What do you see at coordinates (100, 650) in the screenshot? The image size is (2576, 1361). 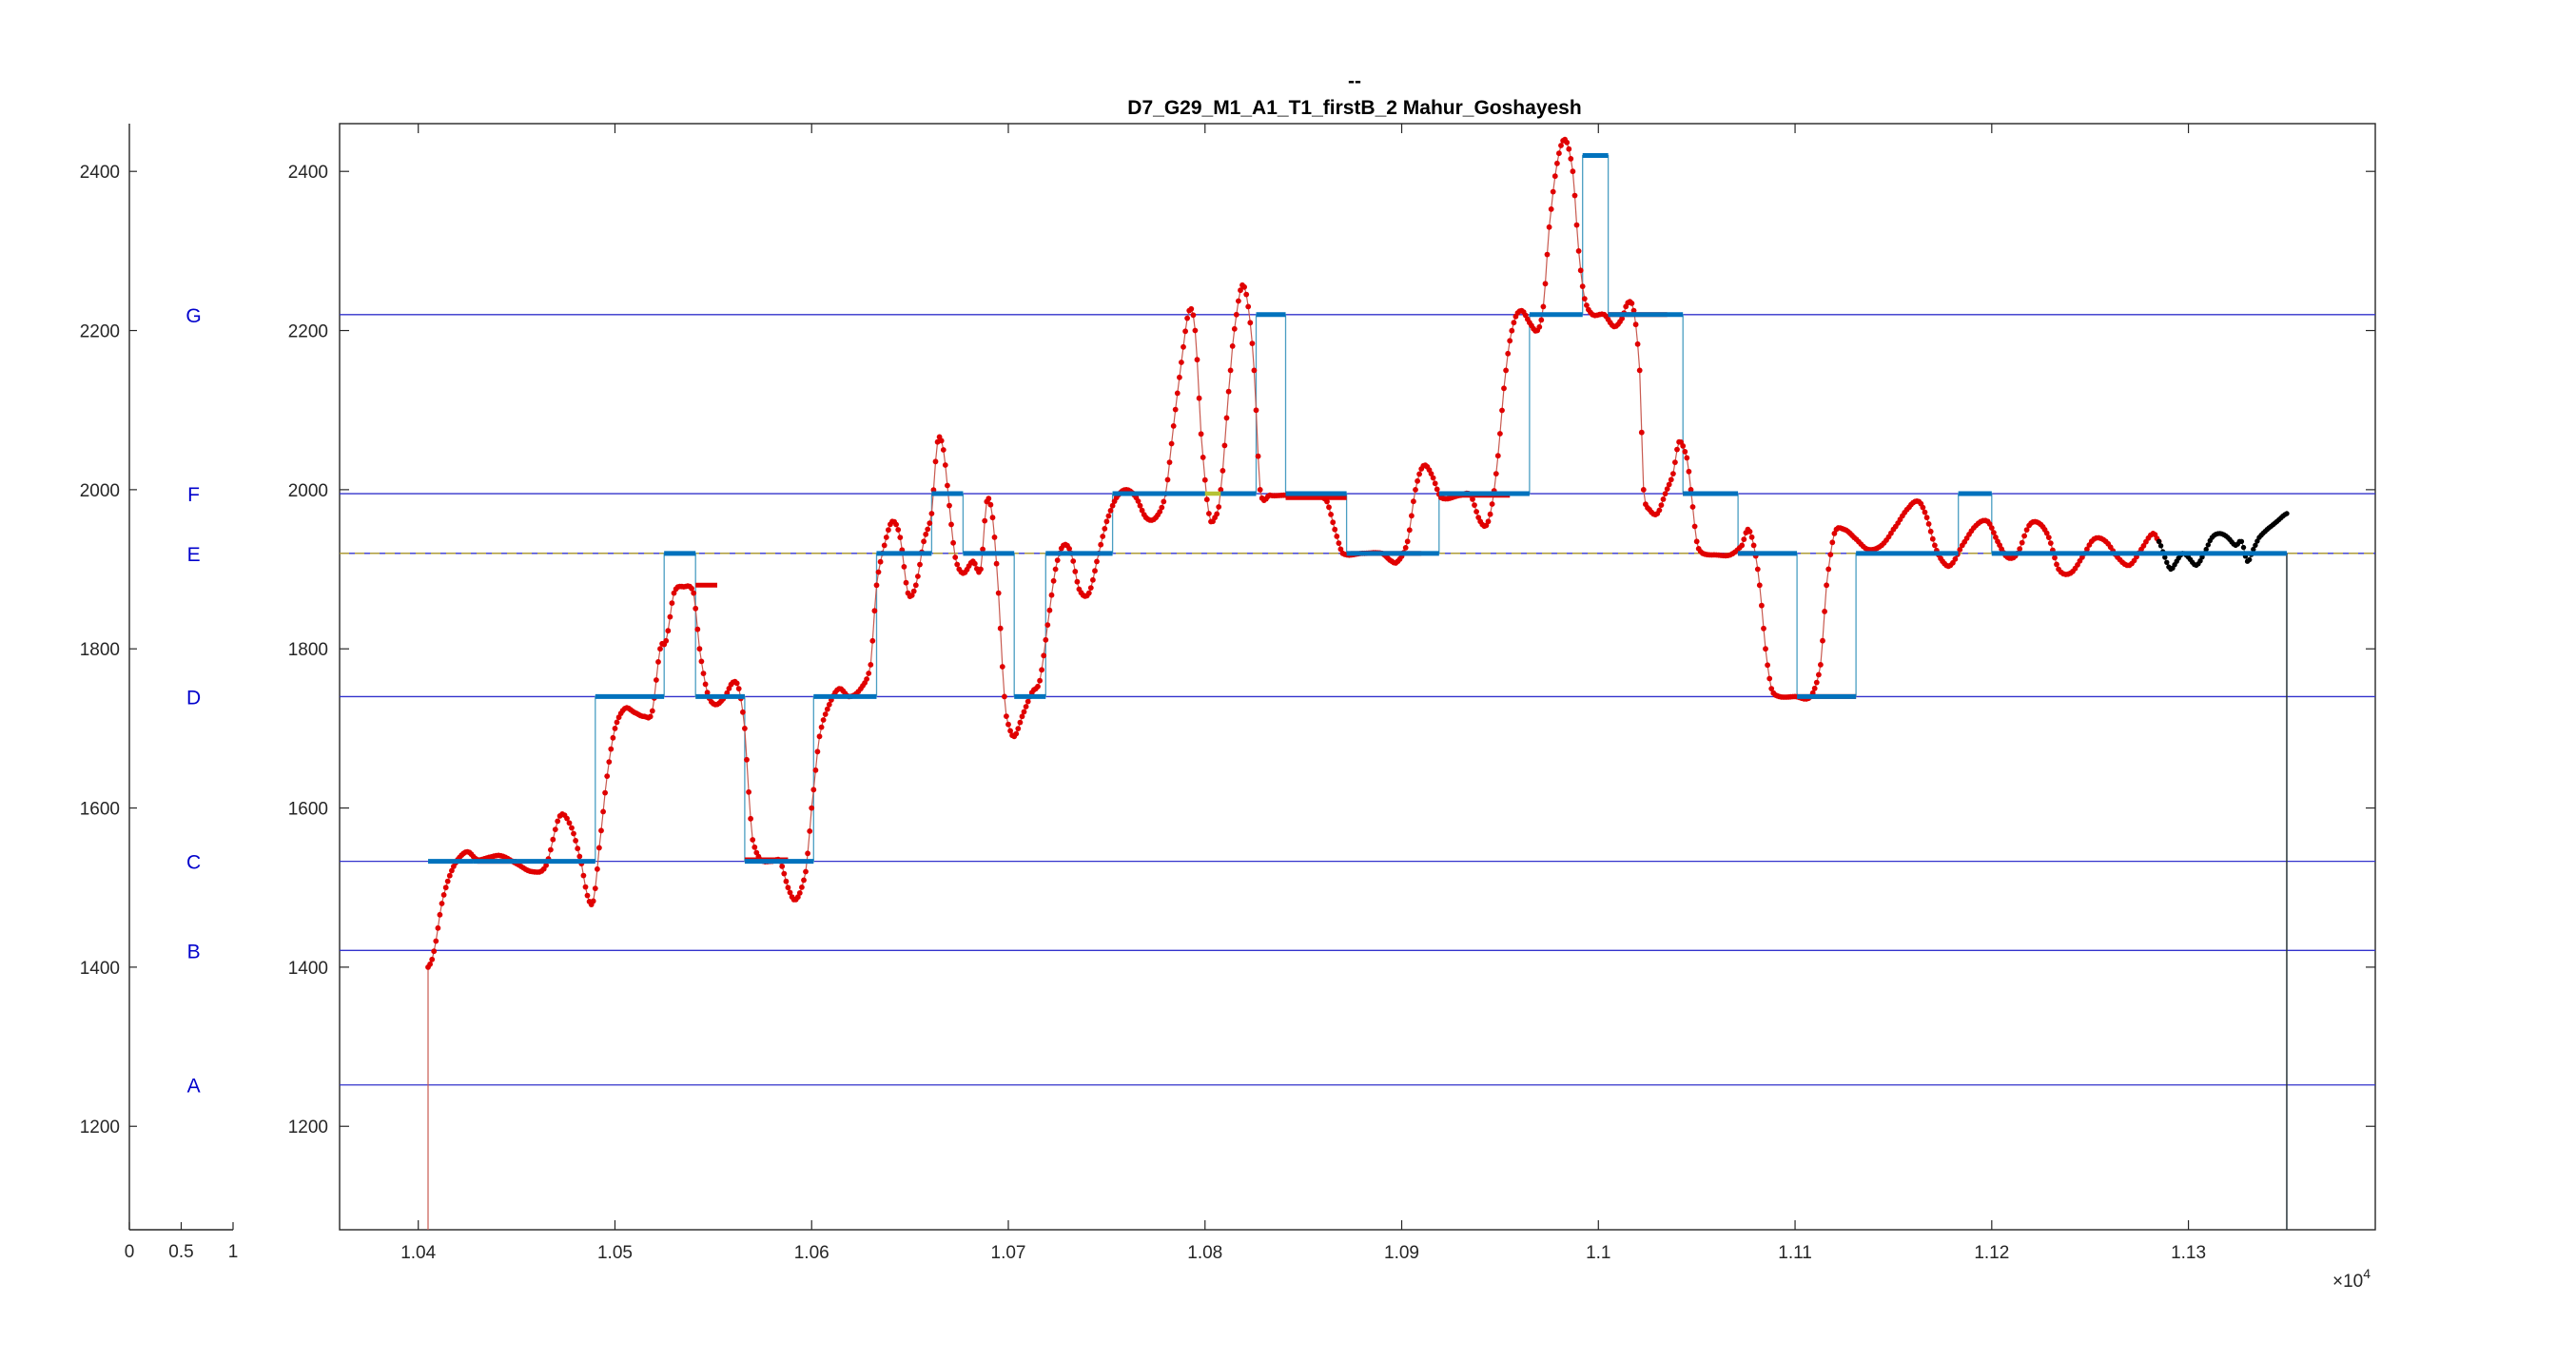 I see `left-y-tick-label: 1800` at bounding box center [100, 650].